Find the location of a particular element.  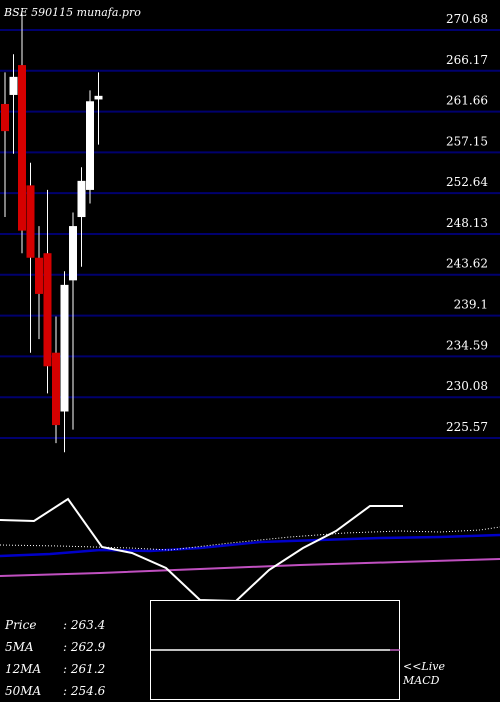

price-label: Price is located at coordinates (21, 625).